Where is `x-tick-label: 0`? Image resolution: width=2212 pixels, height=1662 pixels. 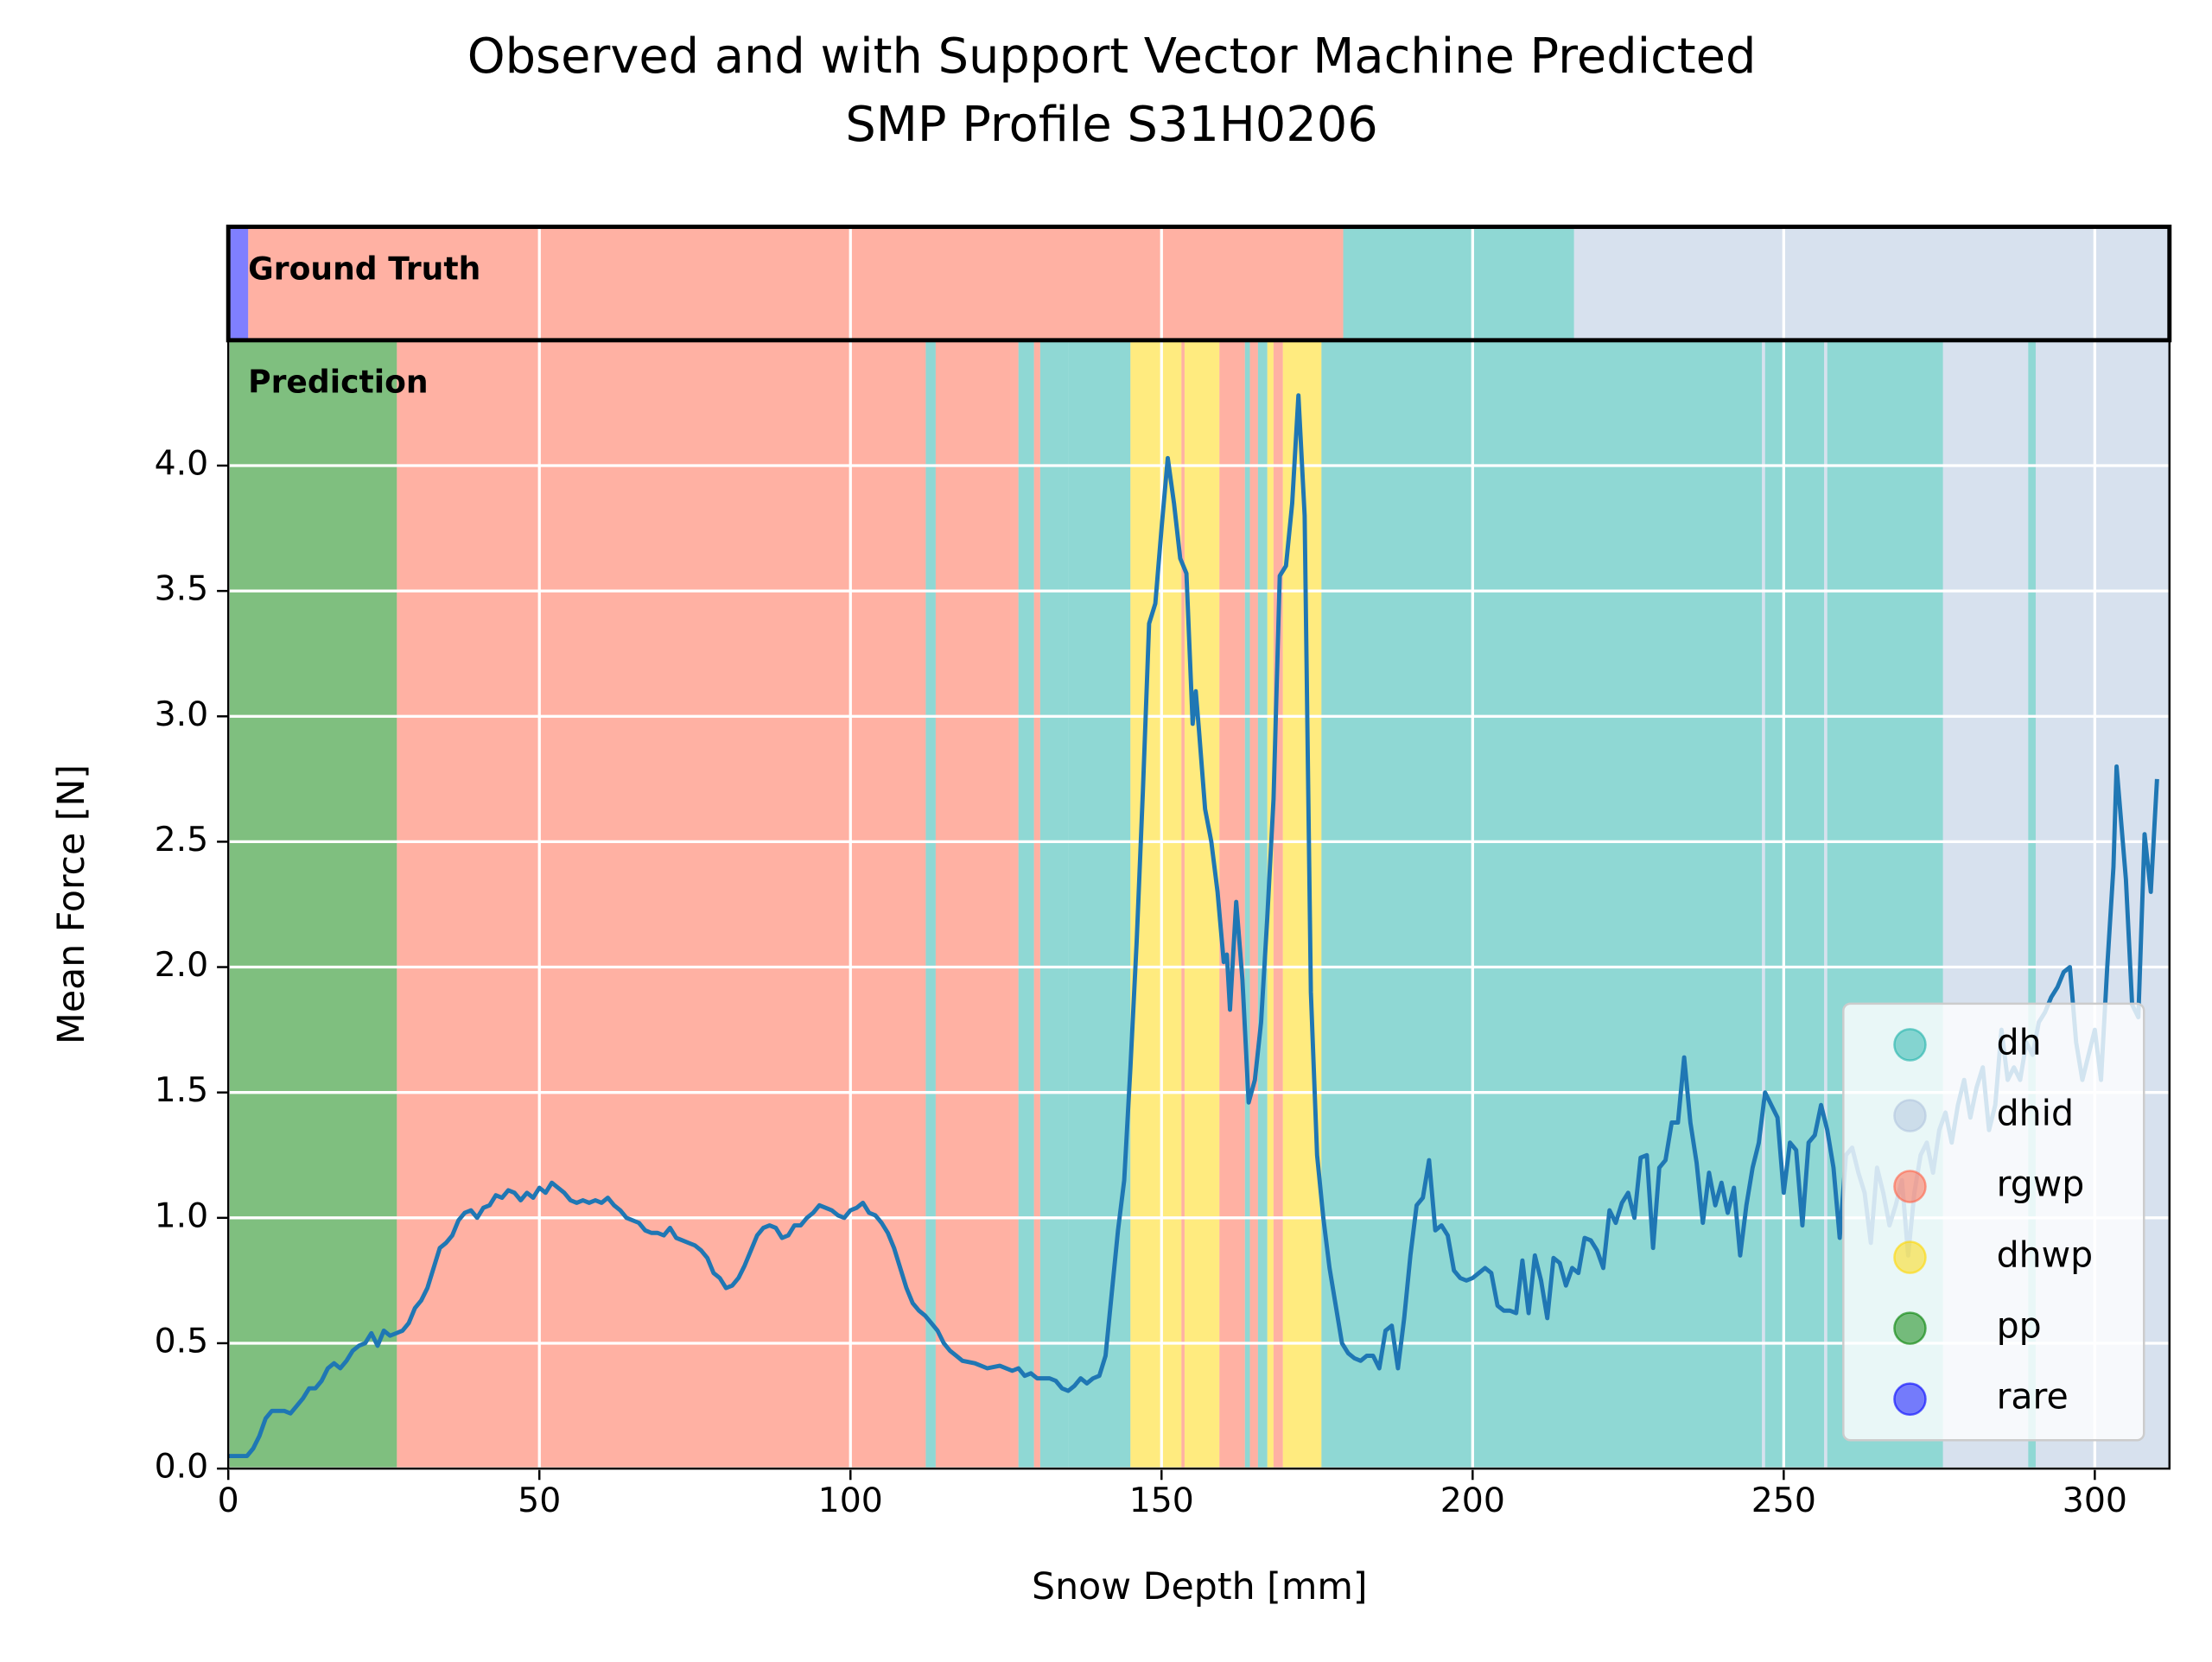 x-tick-label: 0 is located at coordinates (229, 1500).